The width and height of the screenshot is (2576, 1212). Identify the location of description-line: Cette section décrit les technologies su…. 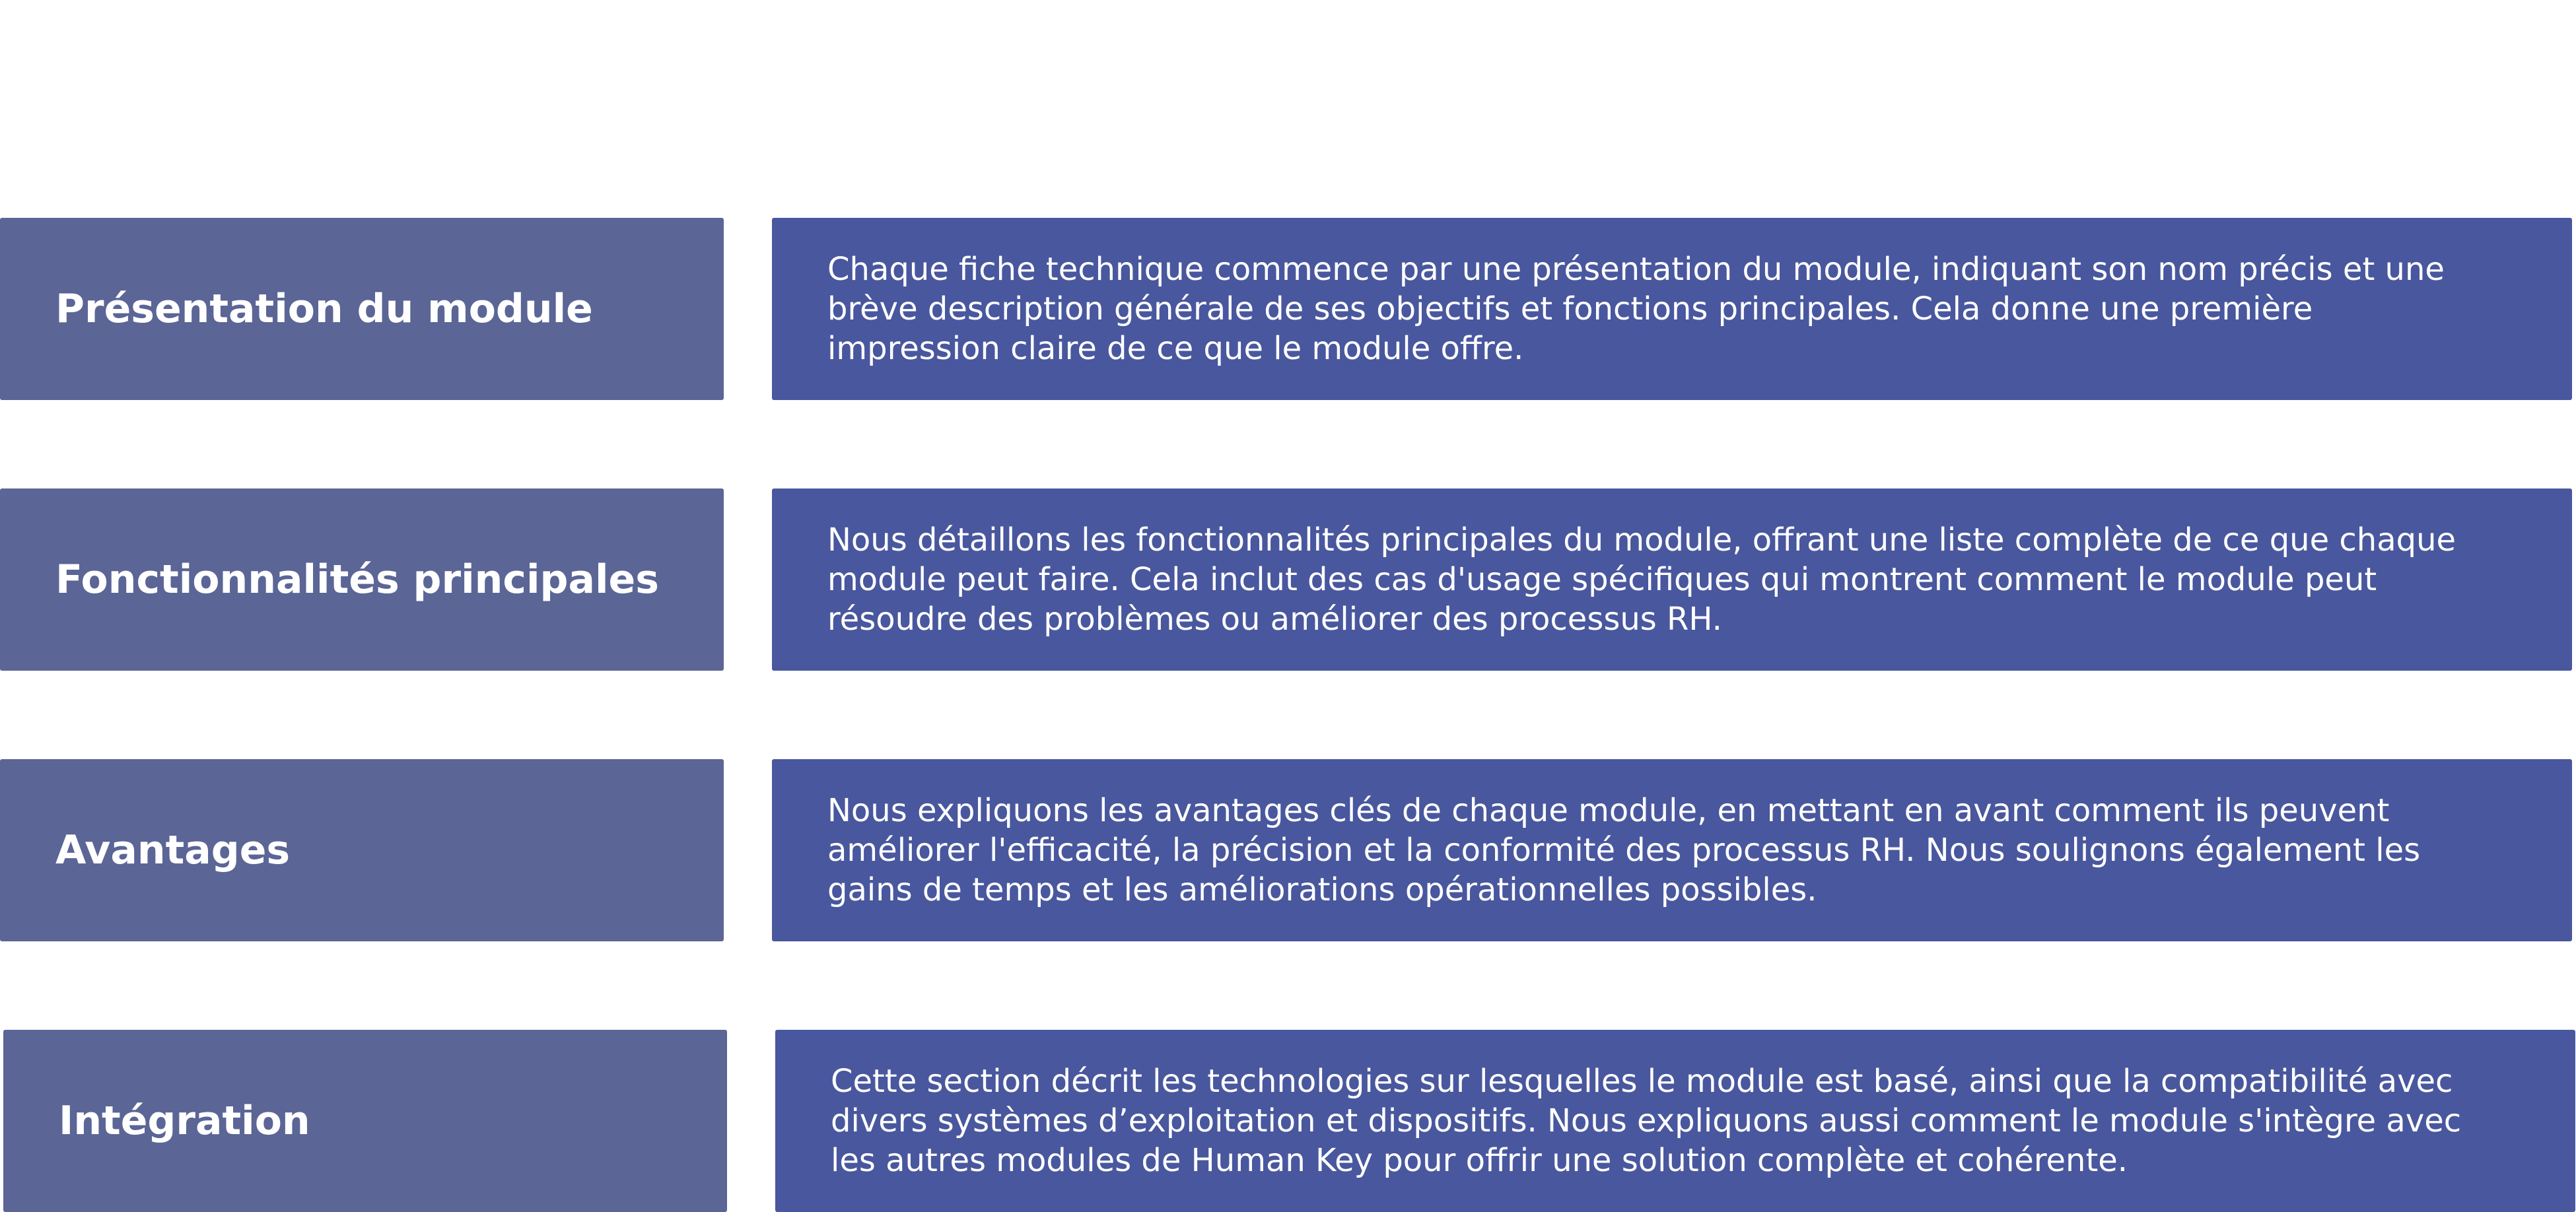
(1642, 1081).